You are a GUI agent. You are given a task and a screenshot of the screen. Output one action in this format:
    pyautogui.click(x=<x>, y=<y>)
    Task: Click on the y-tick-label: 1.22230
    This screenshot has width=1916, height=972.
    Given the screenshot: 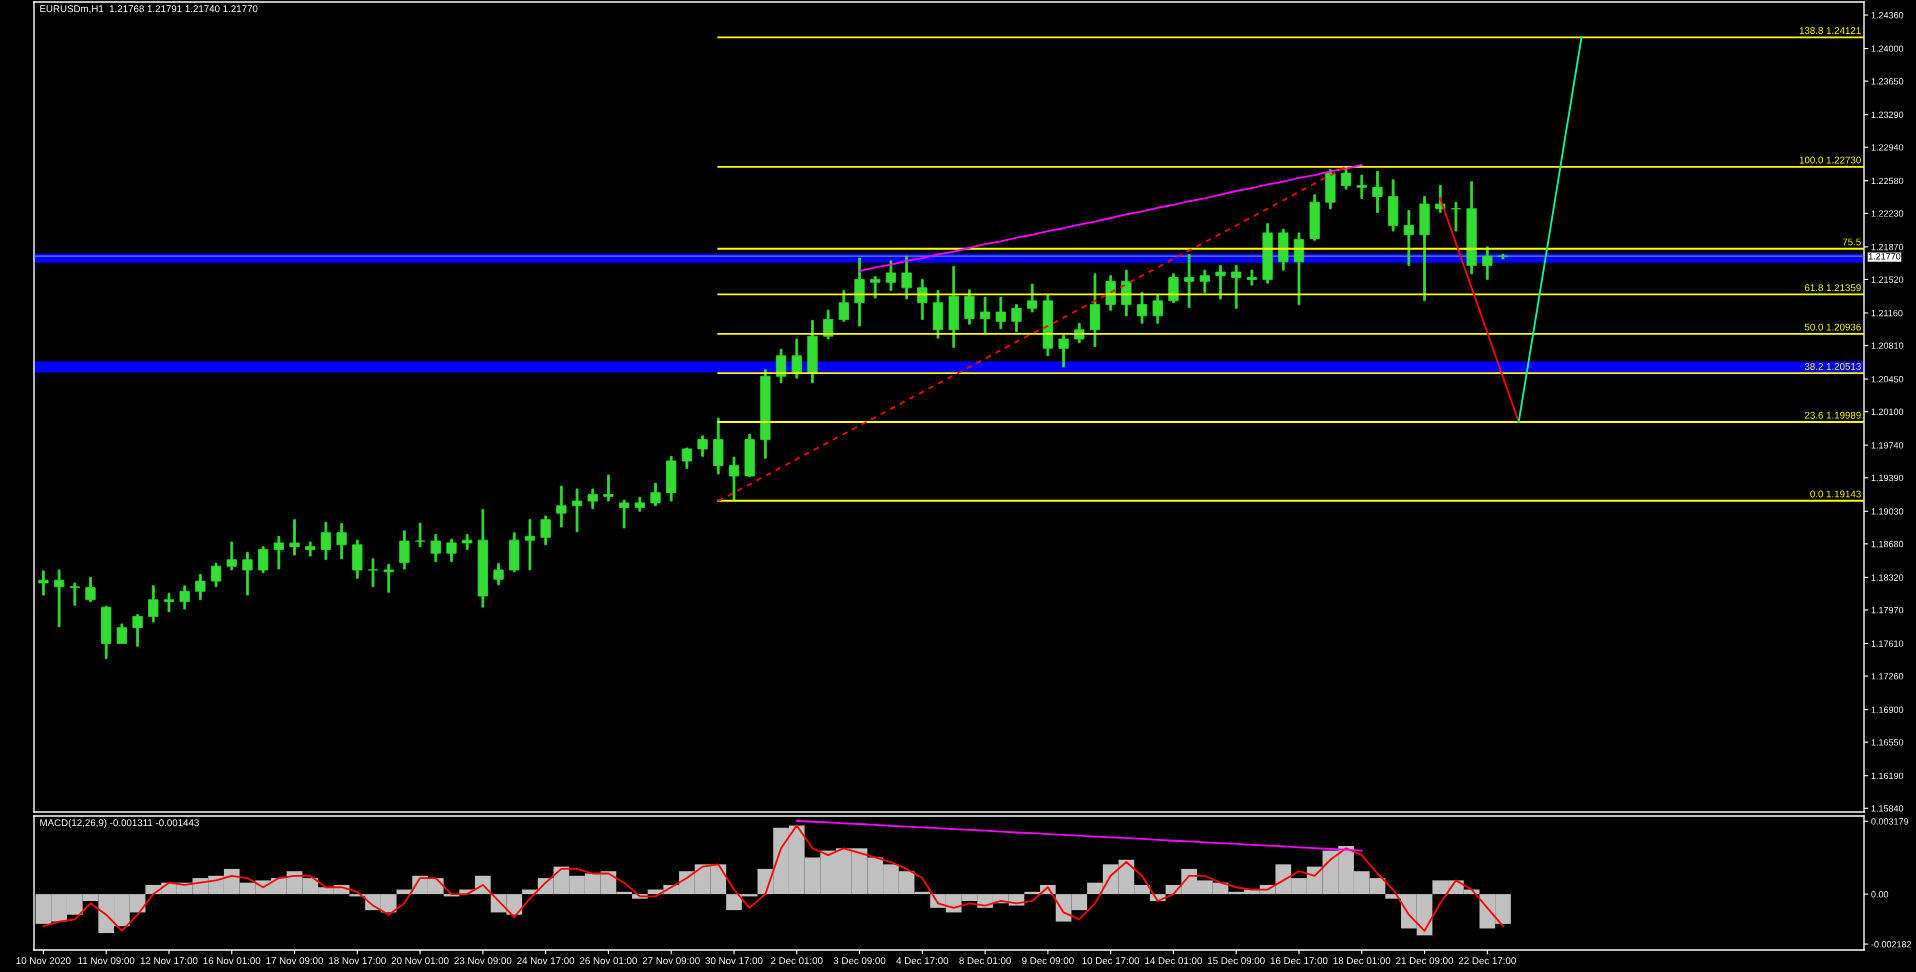 What is the action you would take?
    pyautogui.click(x=1887, y=213)
    